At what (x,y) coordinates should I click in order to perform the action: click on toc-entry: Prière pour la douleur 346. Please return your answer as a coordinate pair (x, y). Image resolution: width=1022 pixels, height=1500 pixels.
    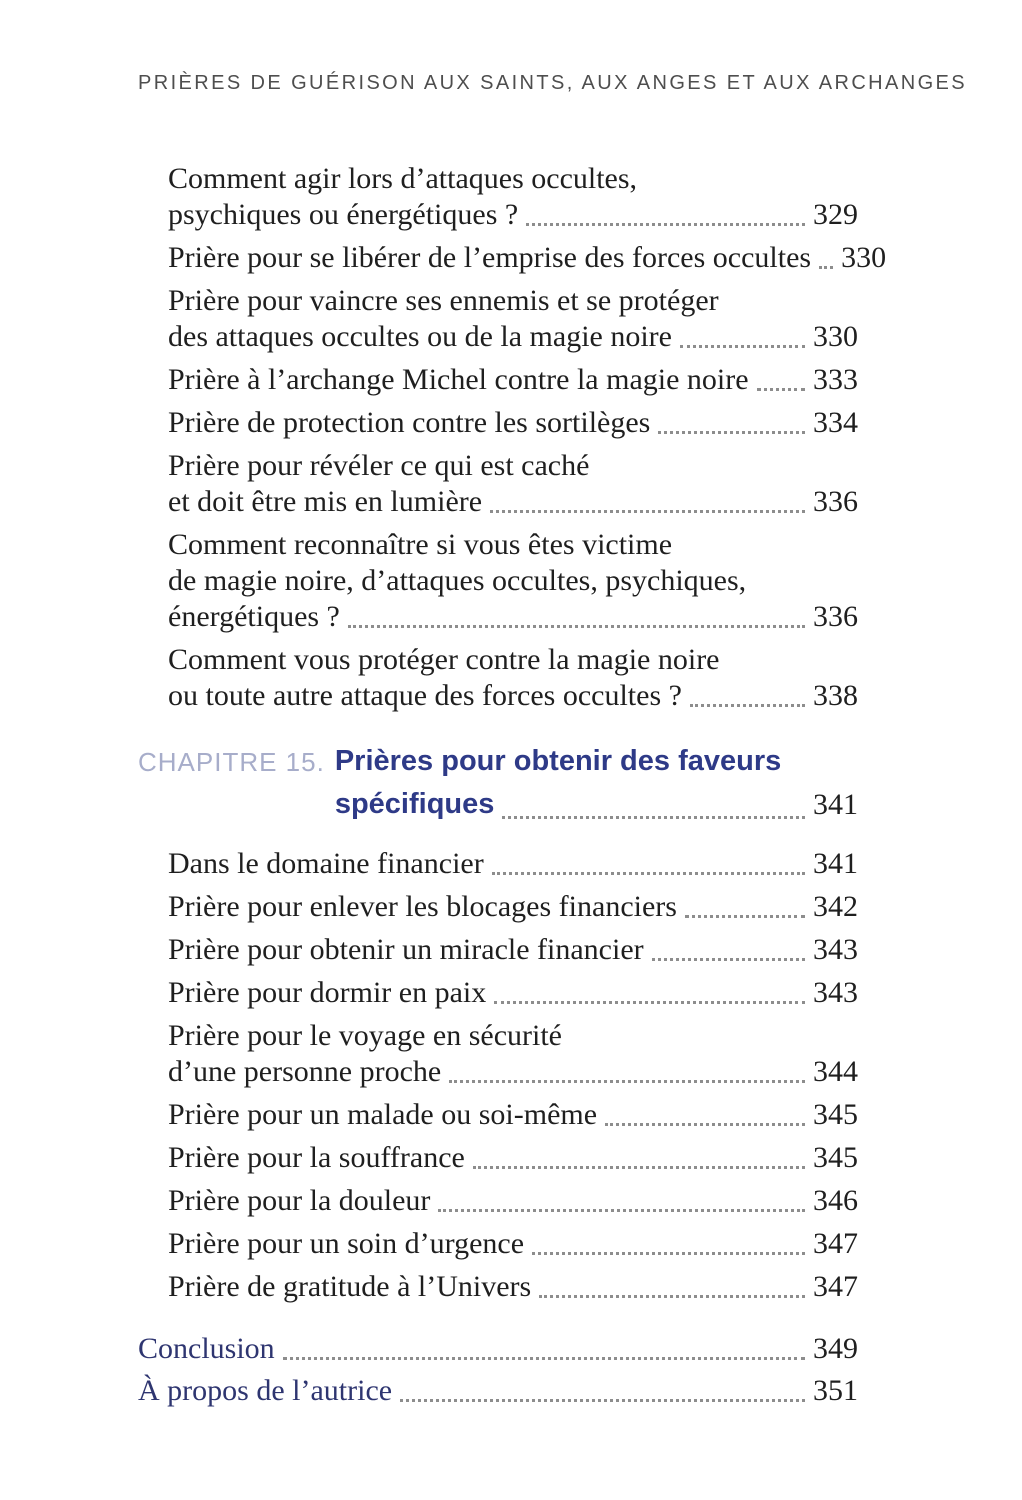
    Looking at the image, I should click on (498, 1201).